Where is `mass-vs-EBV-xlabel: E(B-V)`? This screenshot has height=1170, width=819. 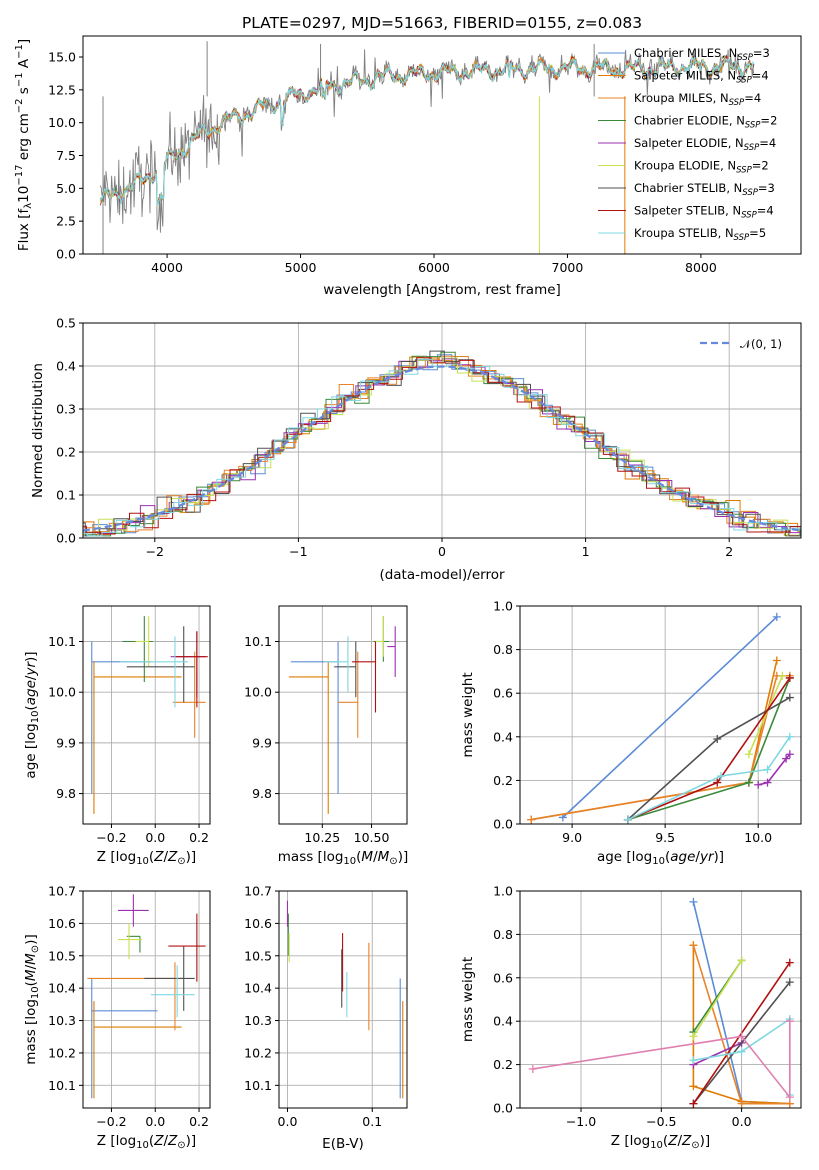 mass-vs-EBV-xlabel: E(B-V) is located at coordinates (343, 1144).